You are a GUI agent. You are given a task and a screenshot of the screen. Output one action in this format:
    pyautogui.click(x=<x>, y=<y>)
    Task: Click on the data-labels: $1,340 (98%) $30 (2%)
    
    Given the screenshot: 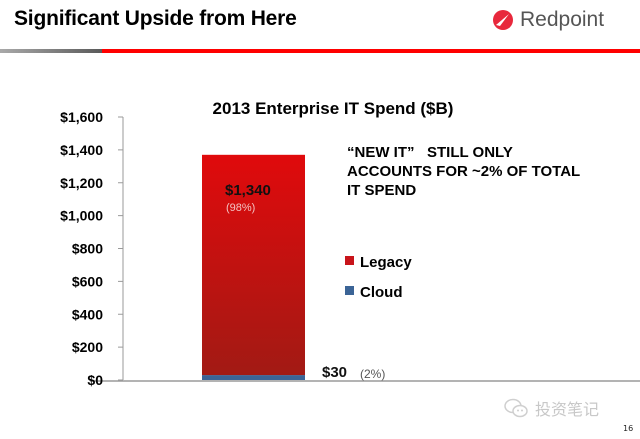 What is the action you would take?
    pyautogui.click(x=305, y=281)
    